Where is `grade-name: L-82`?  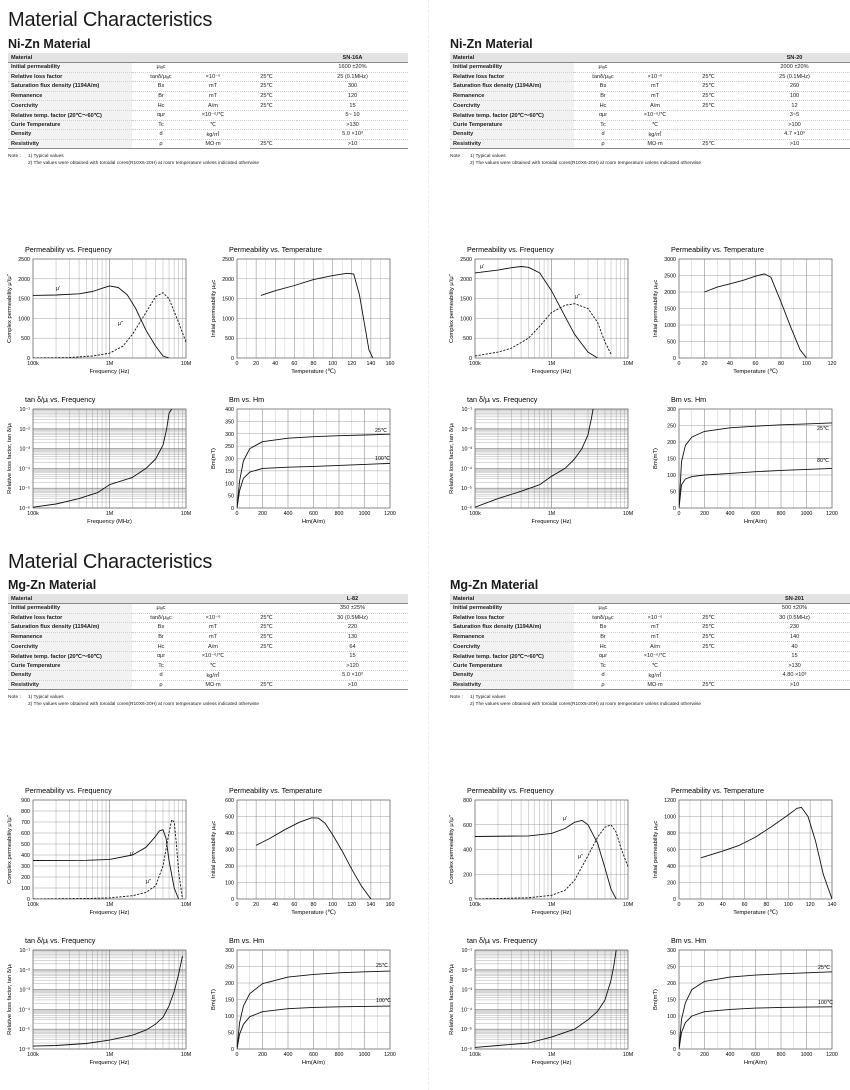
grade-name: L-82 is located at coordinates (352, 599).